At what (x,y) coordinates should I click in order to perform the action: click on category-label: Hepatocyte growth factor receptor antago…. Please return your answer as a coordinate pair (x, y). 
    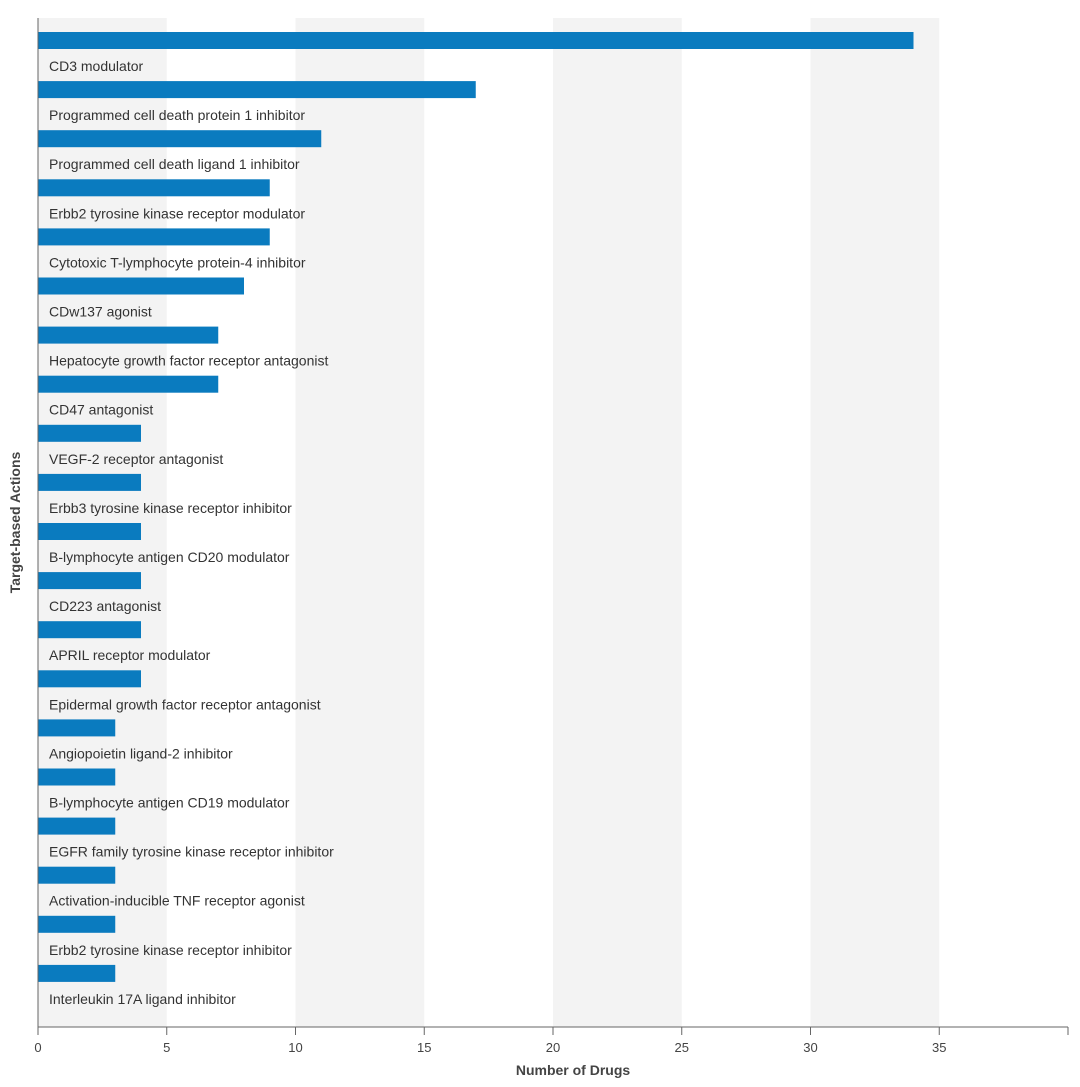
    Looking at the image, I should click on (188, 361).